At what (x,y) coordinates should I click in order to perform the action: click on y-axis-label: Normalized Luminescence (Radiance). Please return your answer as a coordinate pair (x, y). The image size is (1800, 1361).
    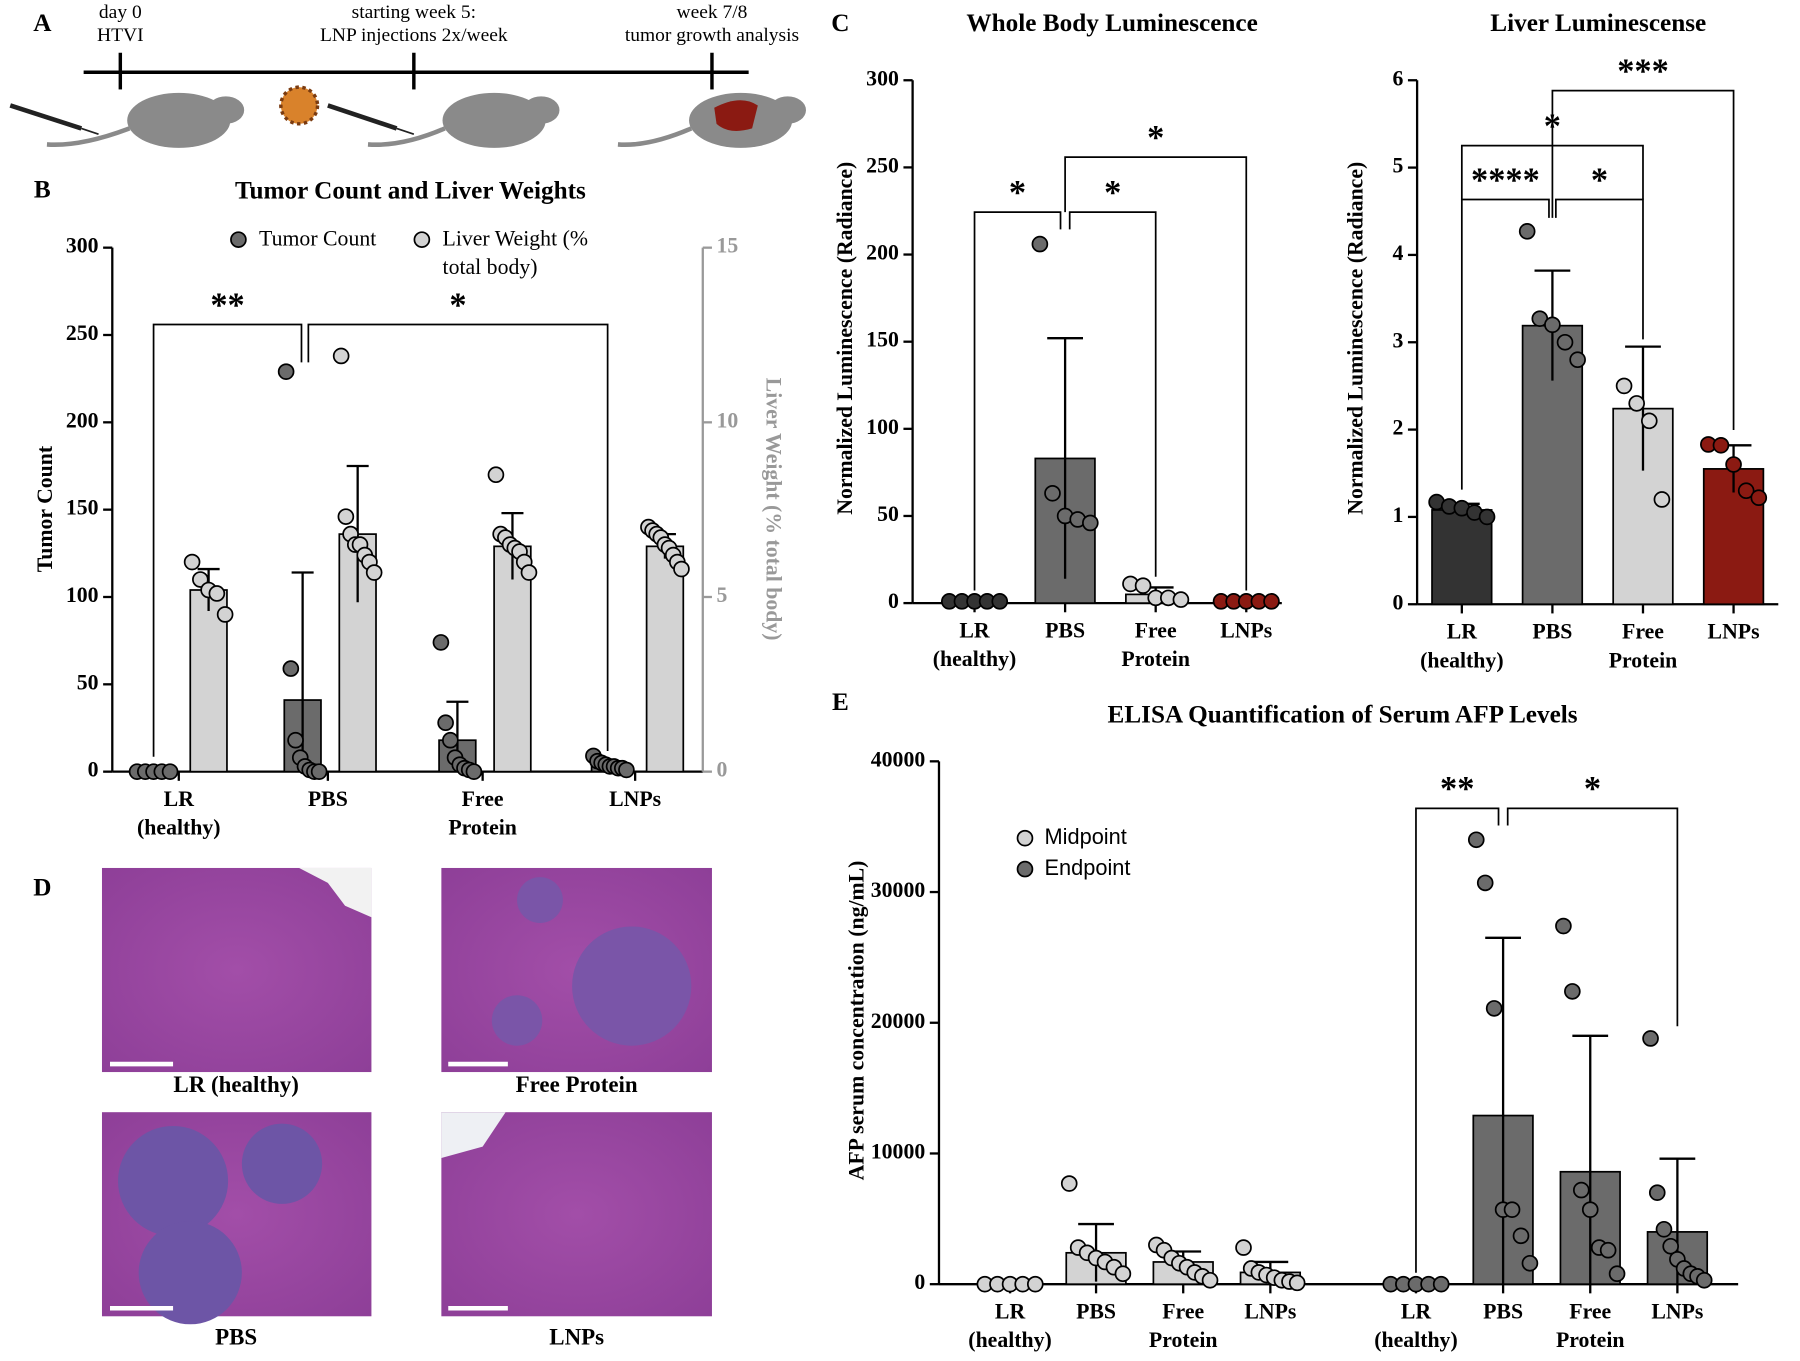
    Looking at the image, I should click on (1355, 338).